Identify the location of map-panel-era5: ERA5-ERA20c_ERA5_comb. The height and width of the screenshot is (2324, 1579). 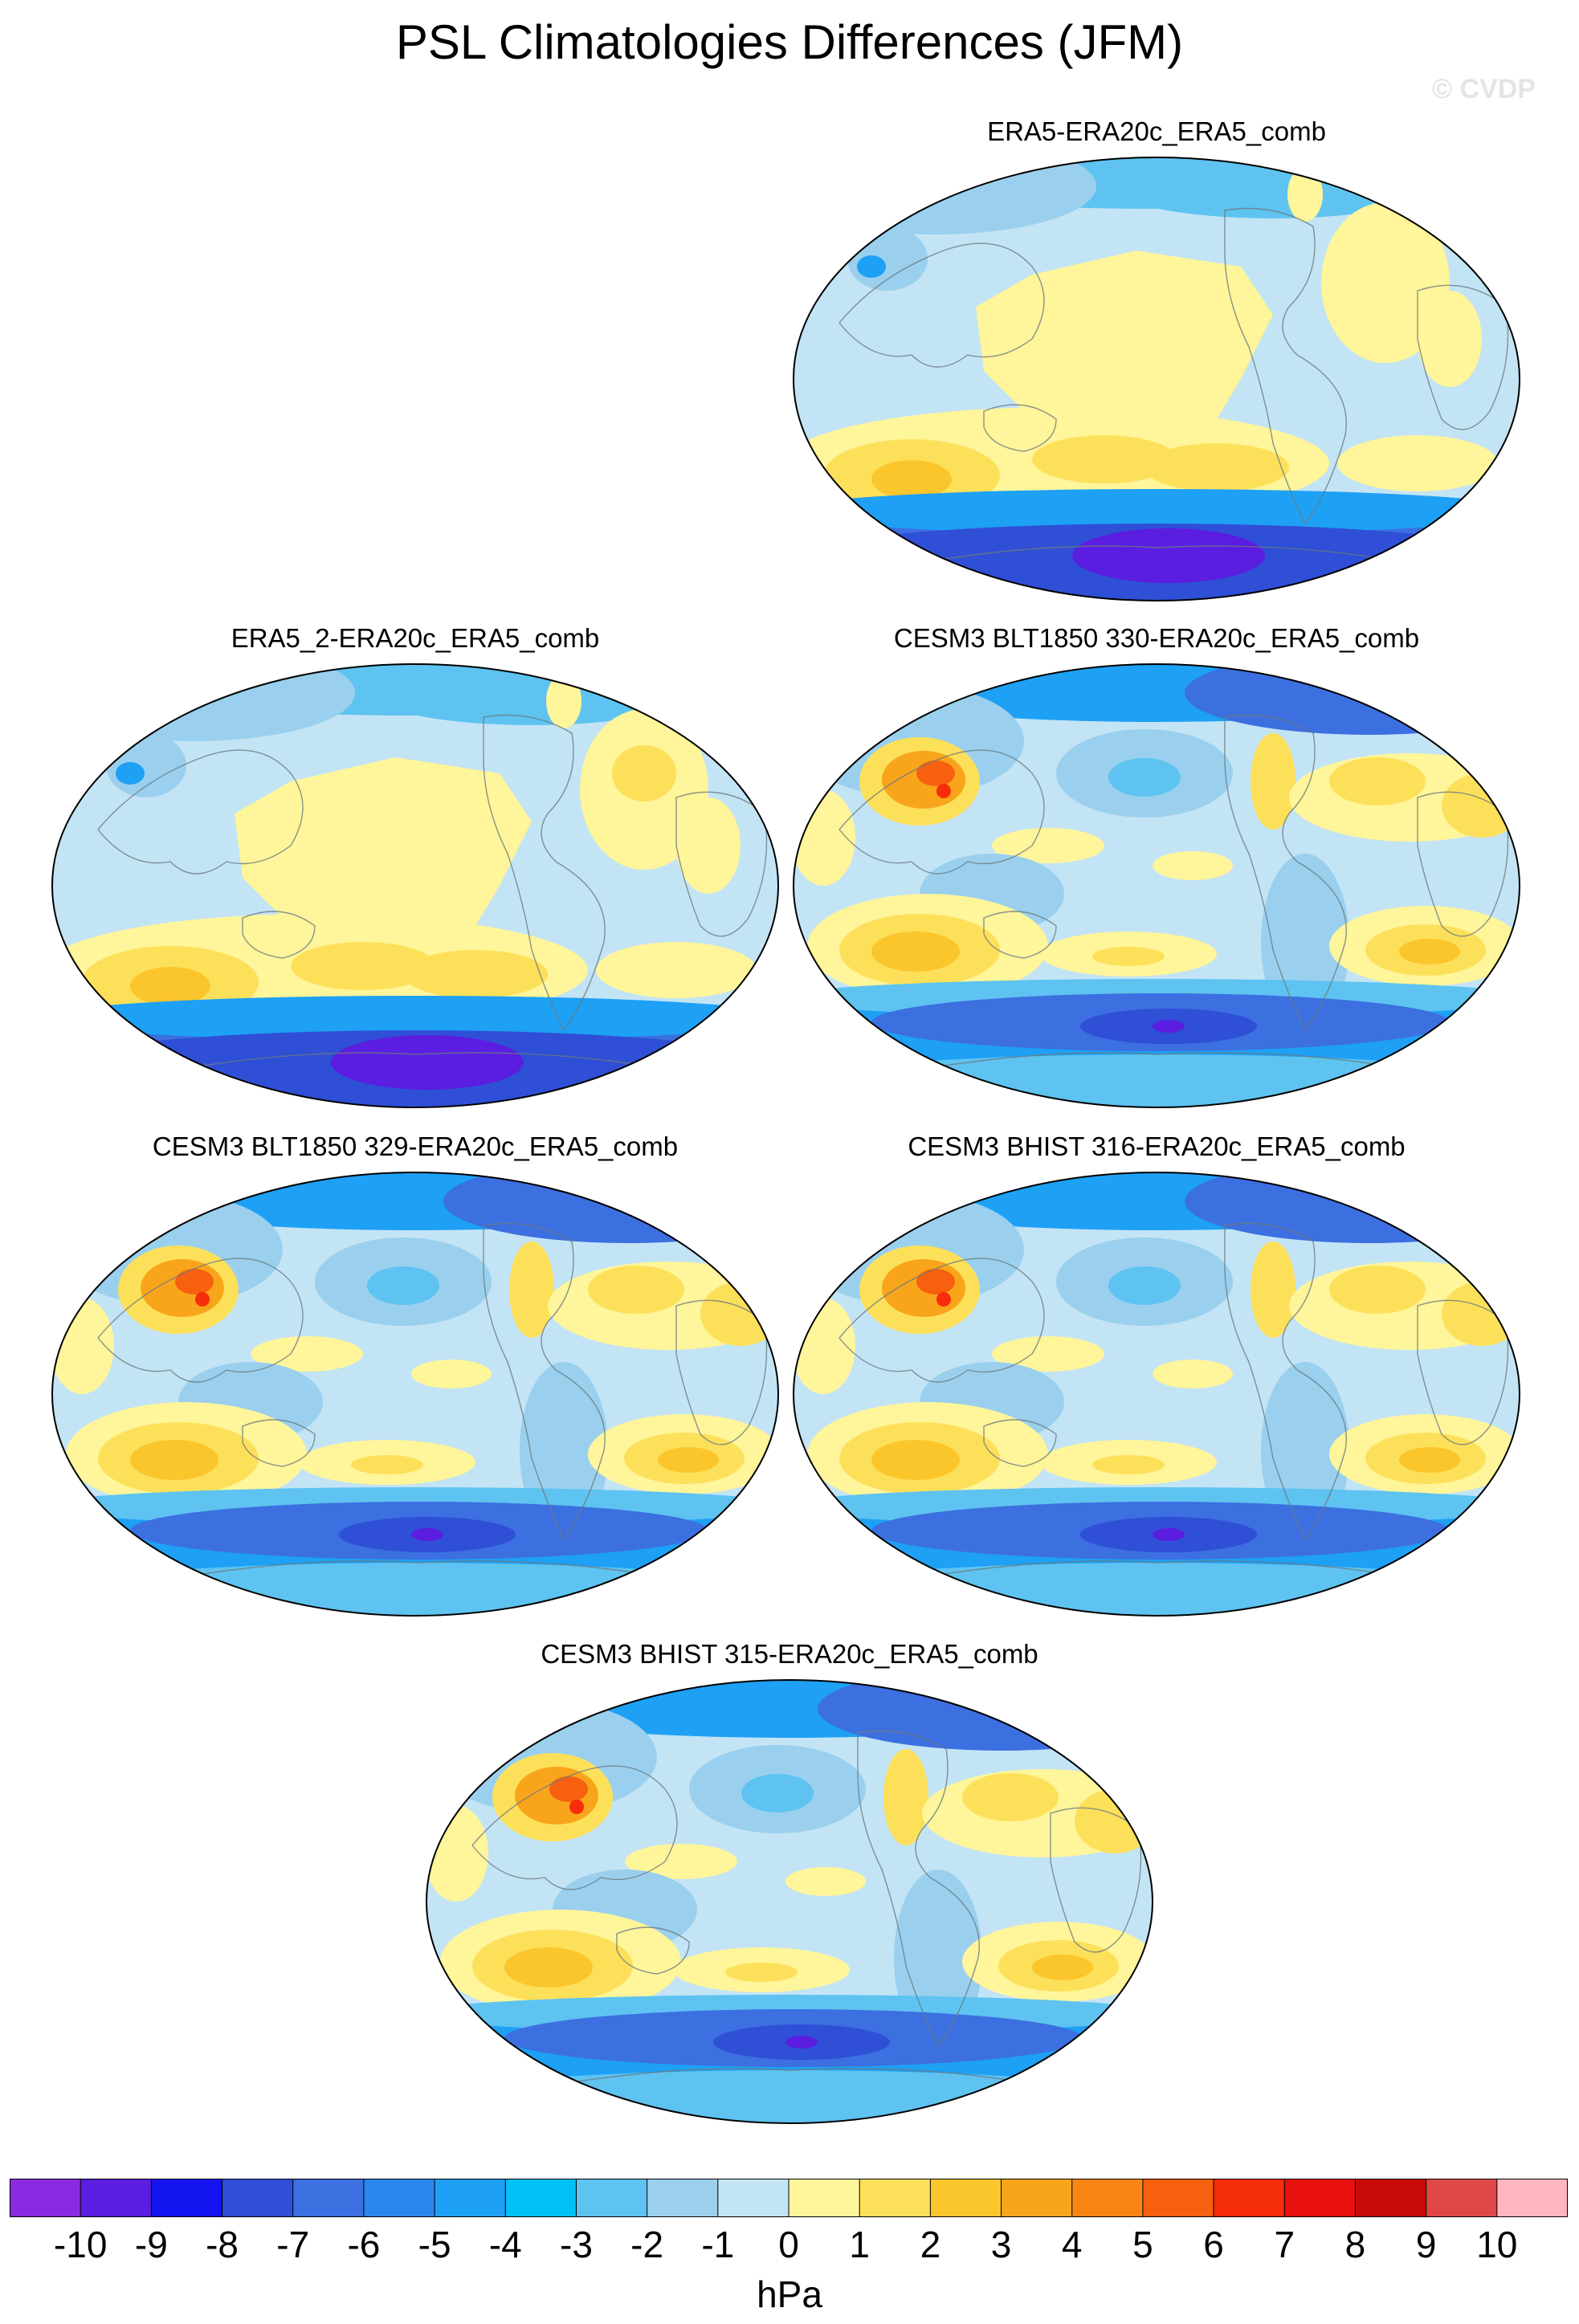
(1156, 373).